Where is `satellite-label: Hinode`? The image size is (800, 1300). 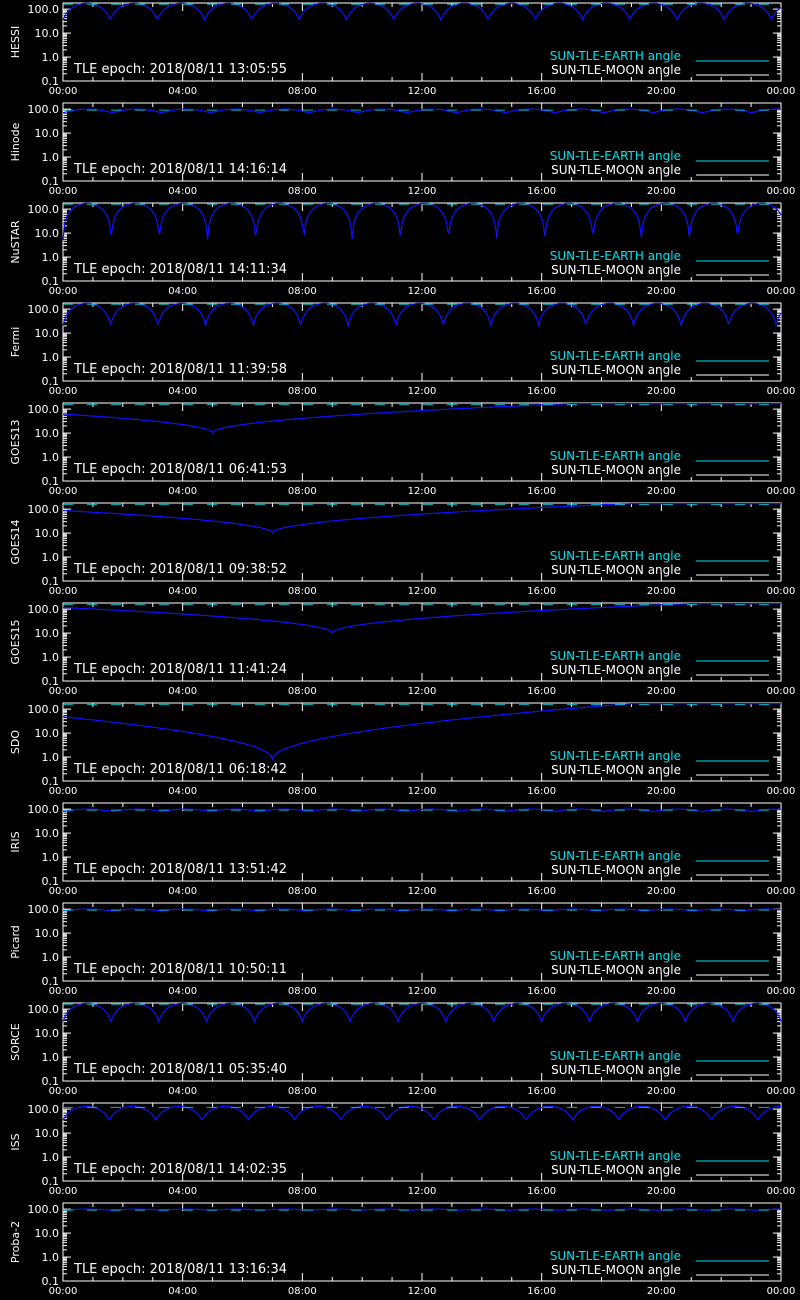
satellite-label: Hinode is located at coordinates (15, 141).